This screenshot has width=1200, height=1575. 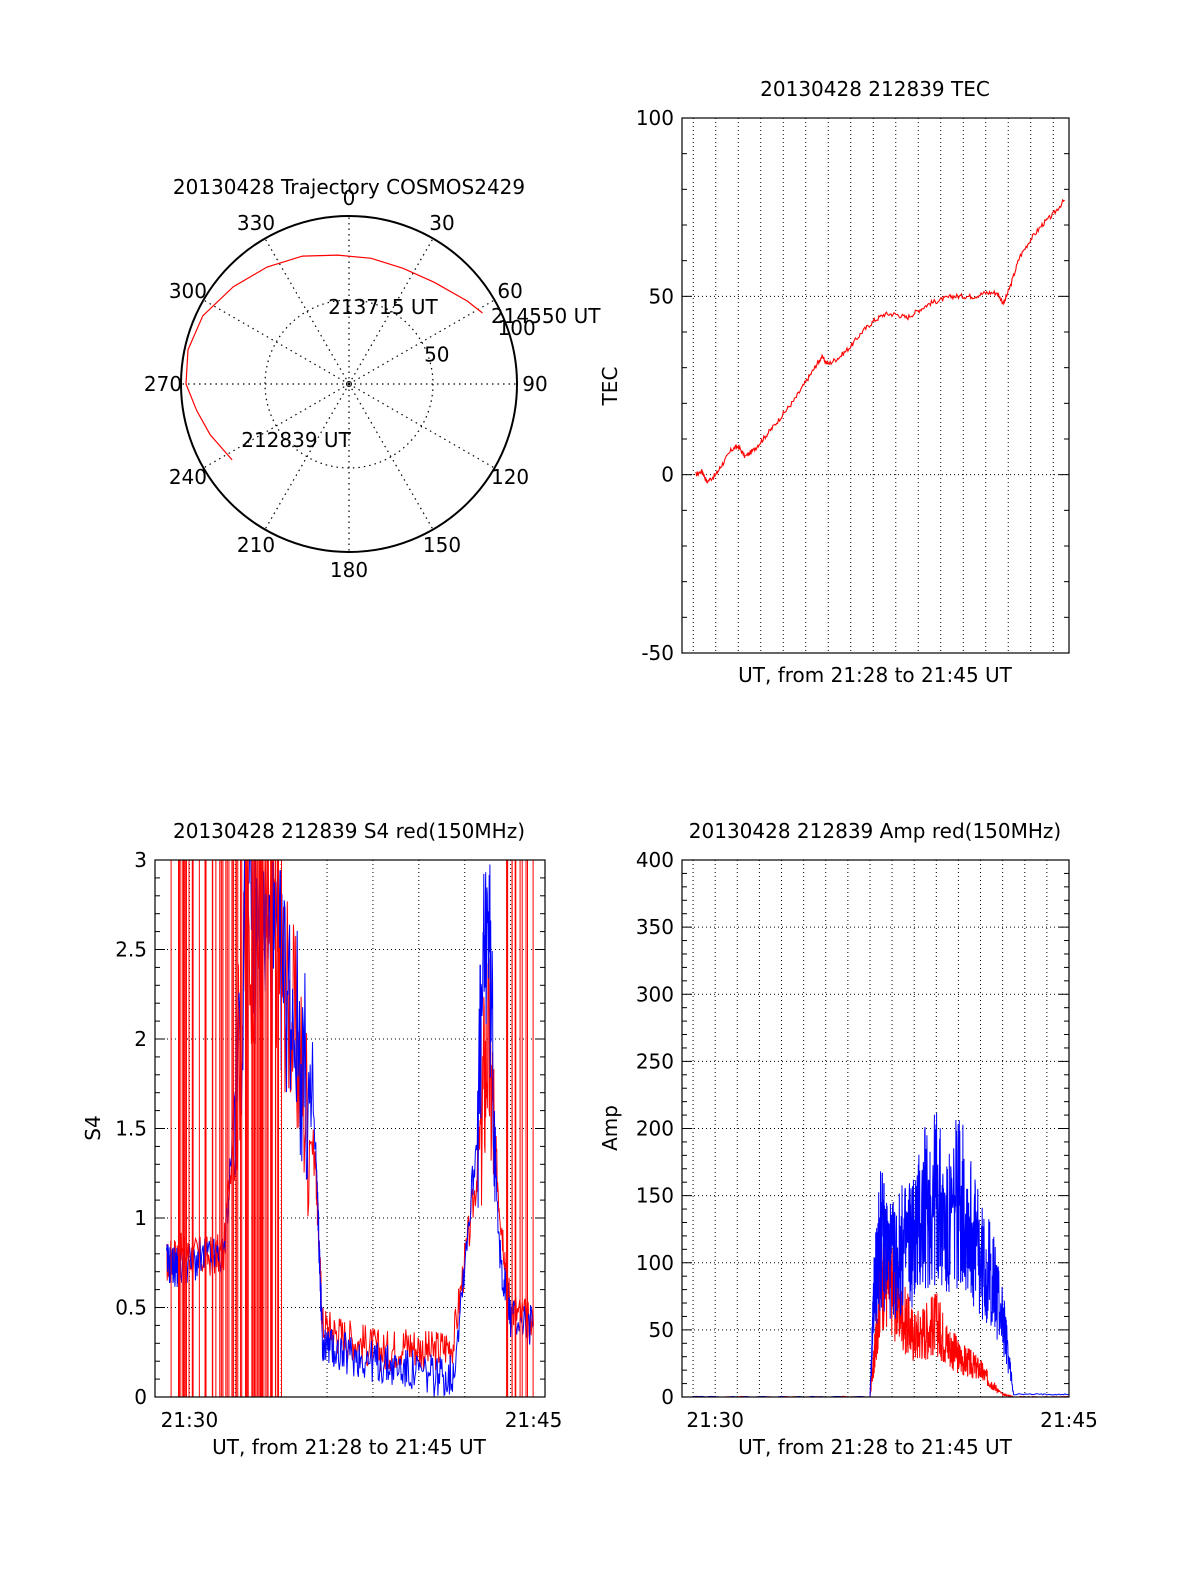 What do you see at coordinates (655, 860) in the screenshot?
I see `y-tick-label: 400` at bounding box center [655, 860].